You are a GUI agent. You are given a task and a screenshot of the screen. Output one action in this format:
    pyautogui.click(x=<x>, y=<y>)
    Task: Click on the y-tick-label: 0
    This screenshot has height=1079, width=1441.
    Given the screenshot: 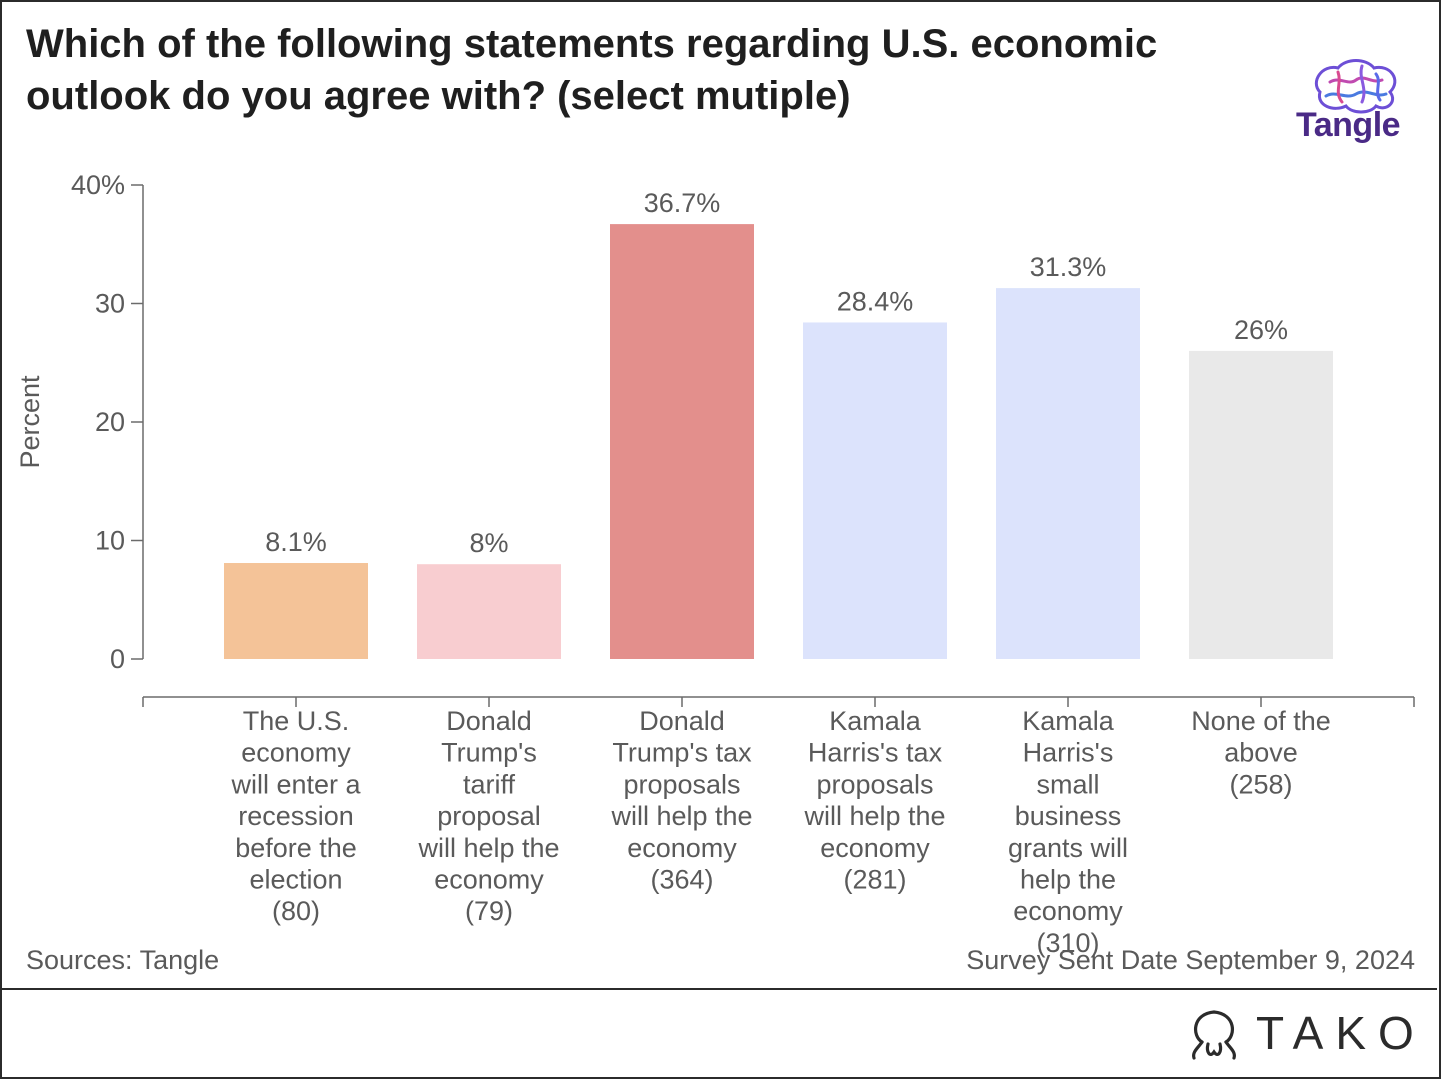 What is the action you would take?
    pyautogui.click(x=117, y=659)
    